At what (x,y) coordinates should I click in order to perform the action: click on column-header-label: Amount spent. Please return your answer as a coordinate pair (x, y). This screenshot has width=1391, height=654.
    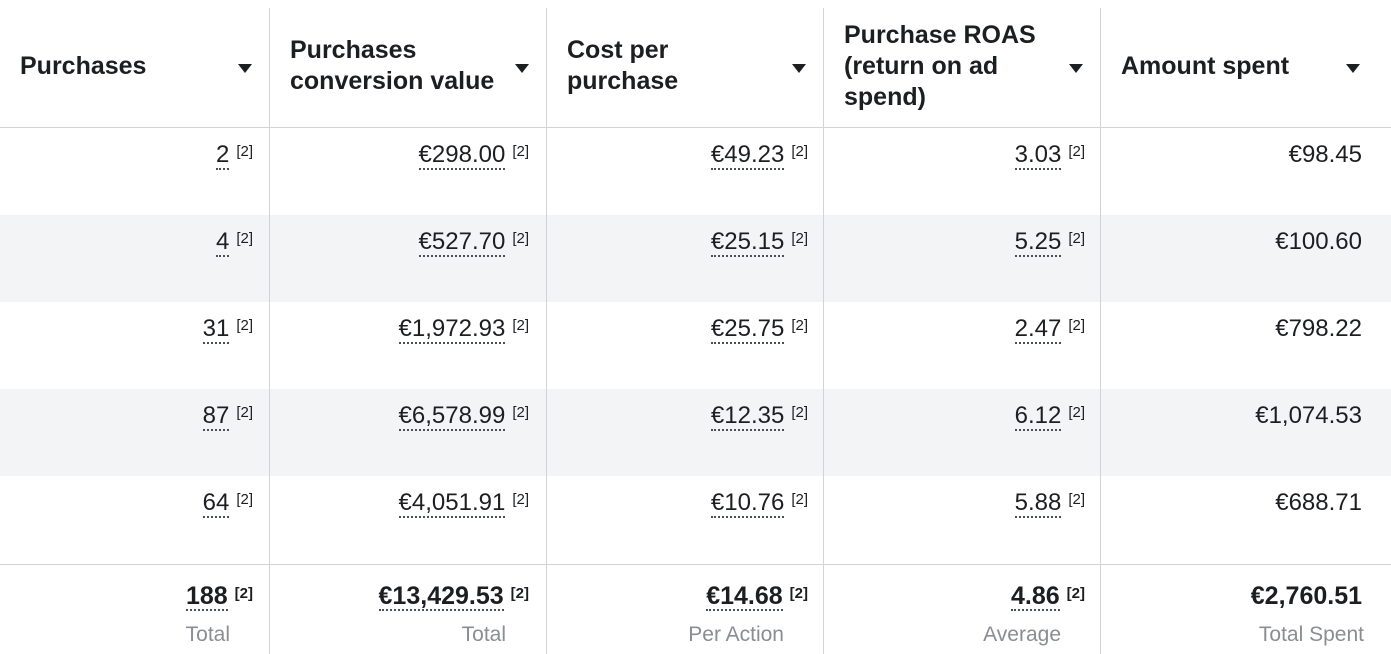
    Looking at the image, I should click on (1205, 65).